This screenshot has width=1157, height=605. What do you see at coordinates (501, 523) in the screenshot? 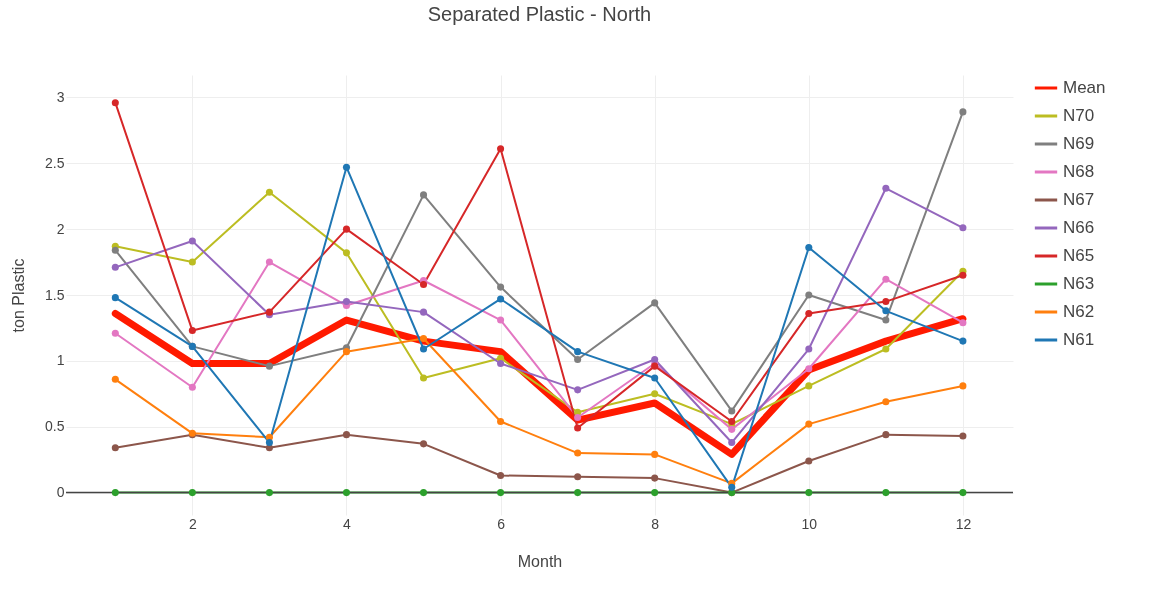
I see `x-tick-label: 6` at bounding box center [501, 523].